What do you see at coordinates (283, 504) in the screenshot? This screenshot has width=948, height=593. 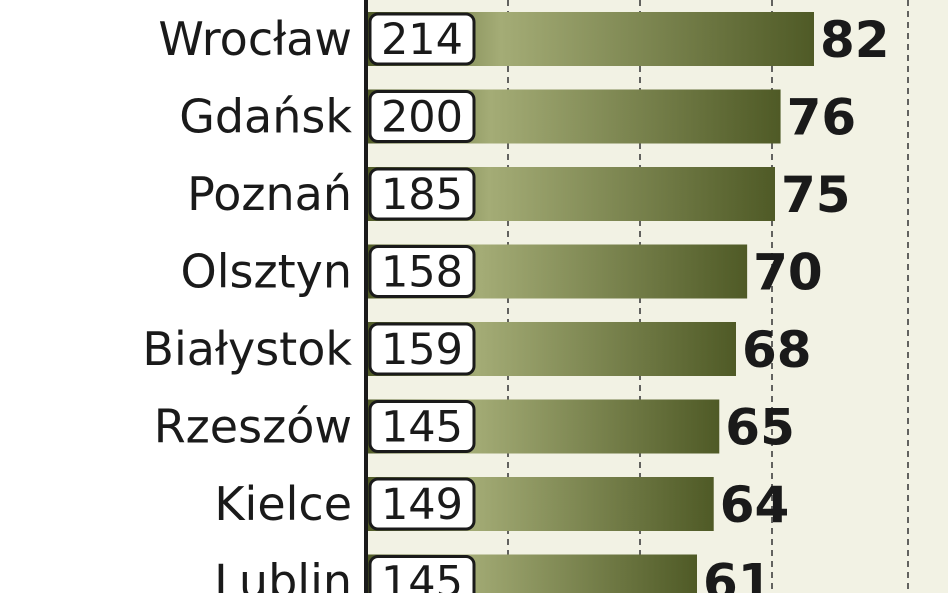 I see `category-label-7: Kielce` at bounding box center [283, 504].